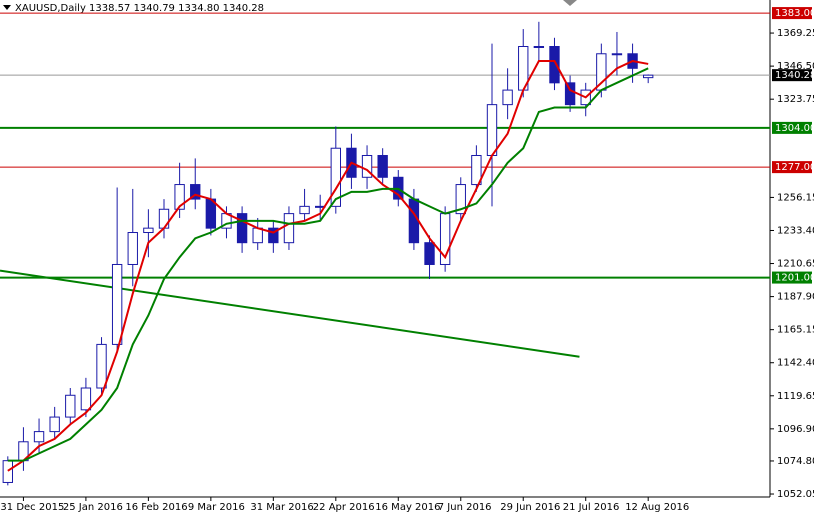  What do you see at coordinates (591, 507) in the screenshot?
I see `x-tick-label: 21 Jul 2016` at bounding box center [591, 507].